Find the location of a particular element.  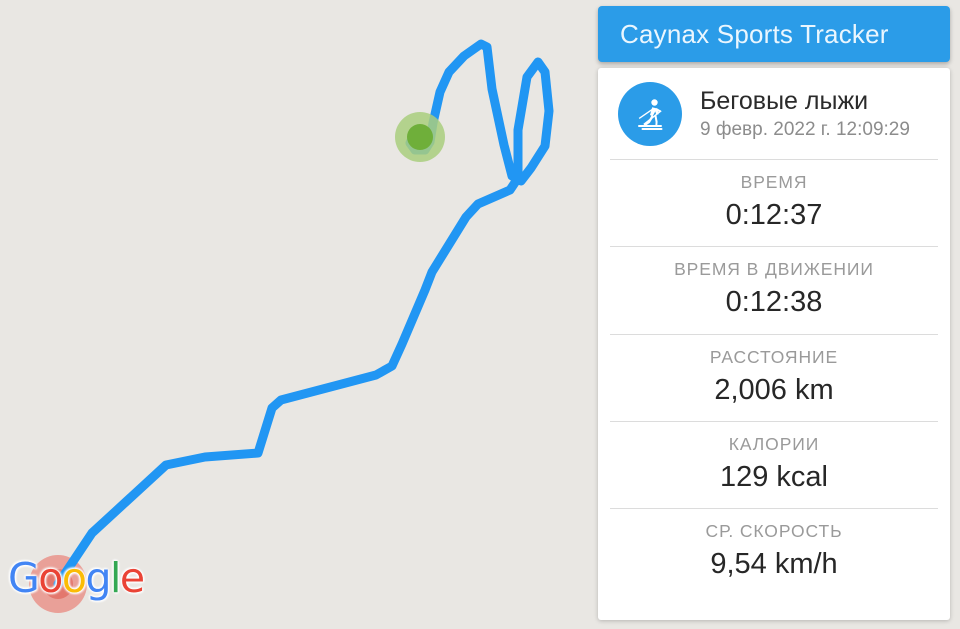

stat-label-avg-speed: СР. СКОРОСТЬ is located at coordinates (774, 531).